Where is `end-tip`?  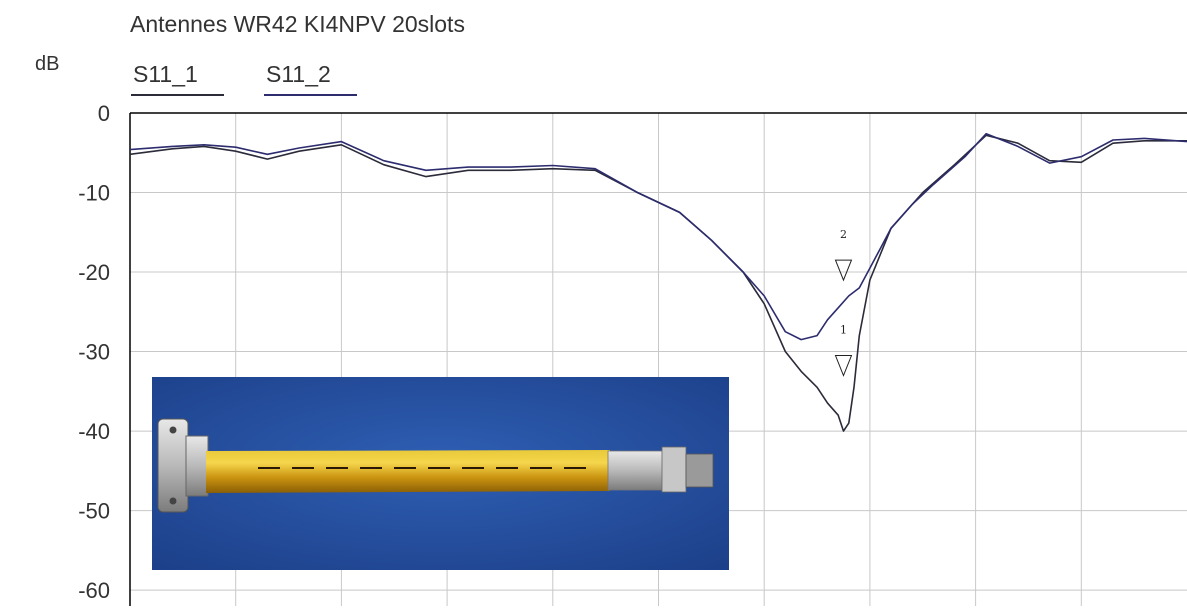 end-tip is located at coordinates (699, 470).